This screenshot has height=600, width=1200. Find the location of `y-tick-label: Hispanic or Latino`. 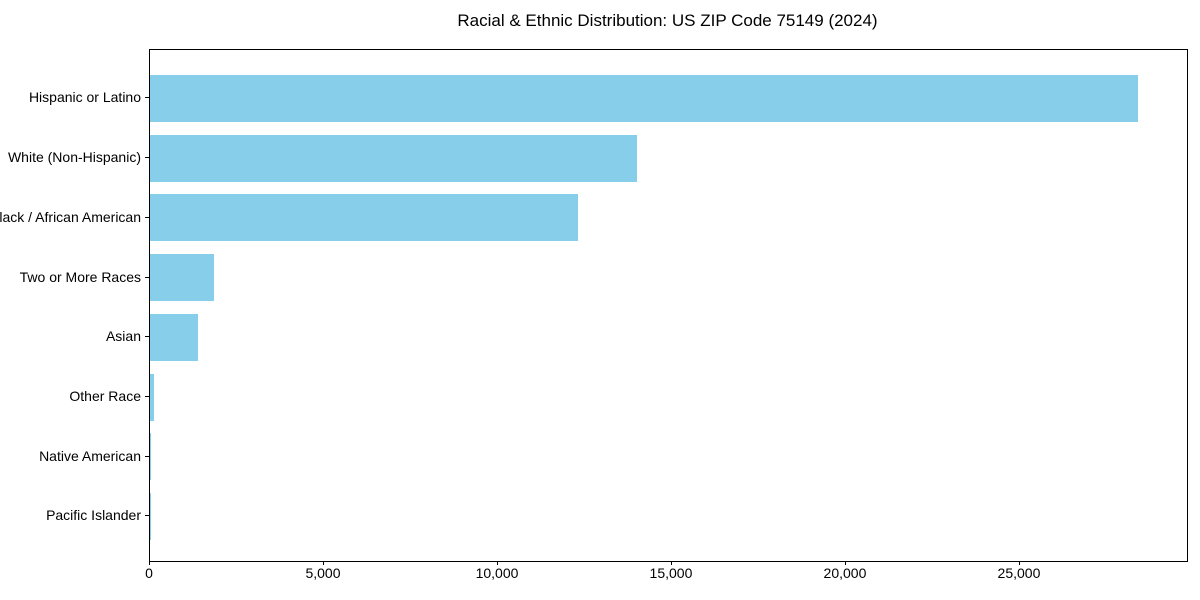

y-tick-label: Hispanic or Latino is located at coordinates (84, 97).